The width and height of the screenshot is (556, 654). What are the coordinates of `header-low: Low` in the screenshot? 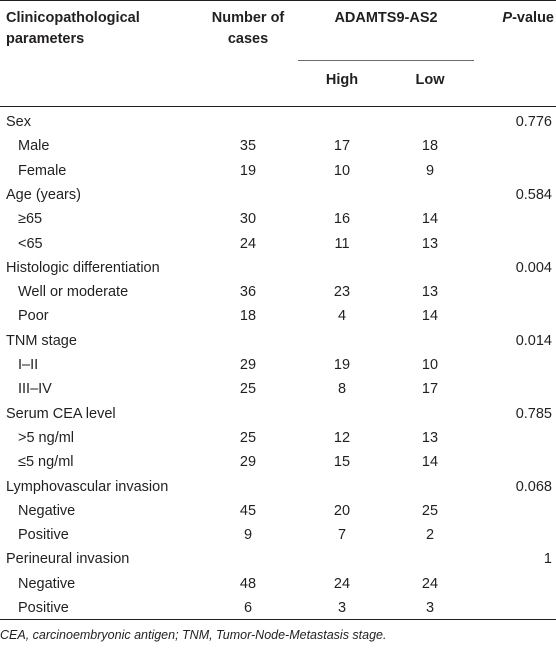 It's located at (430, 80).